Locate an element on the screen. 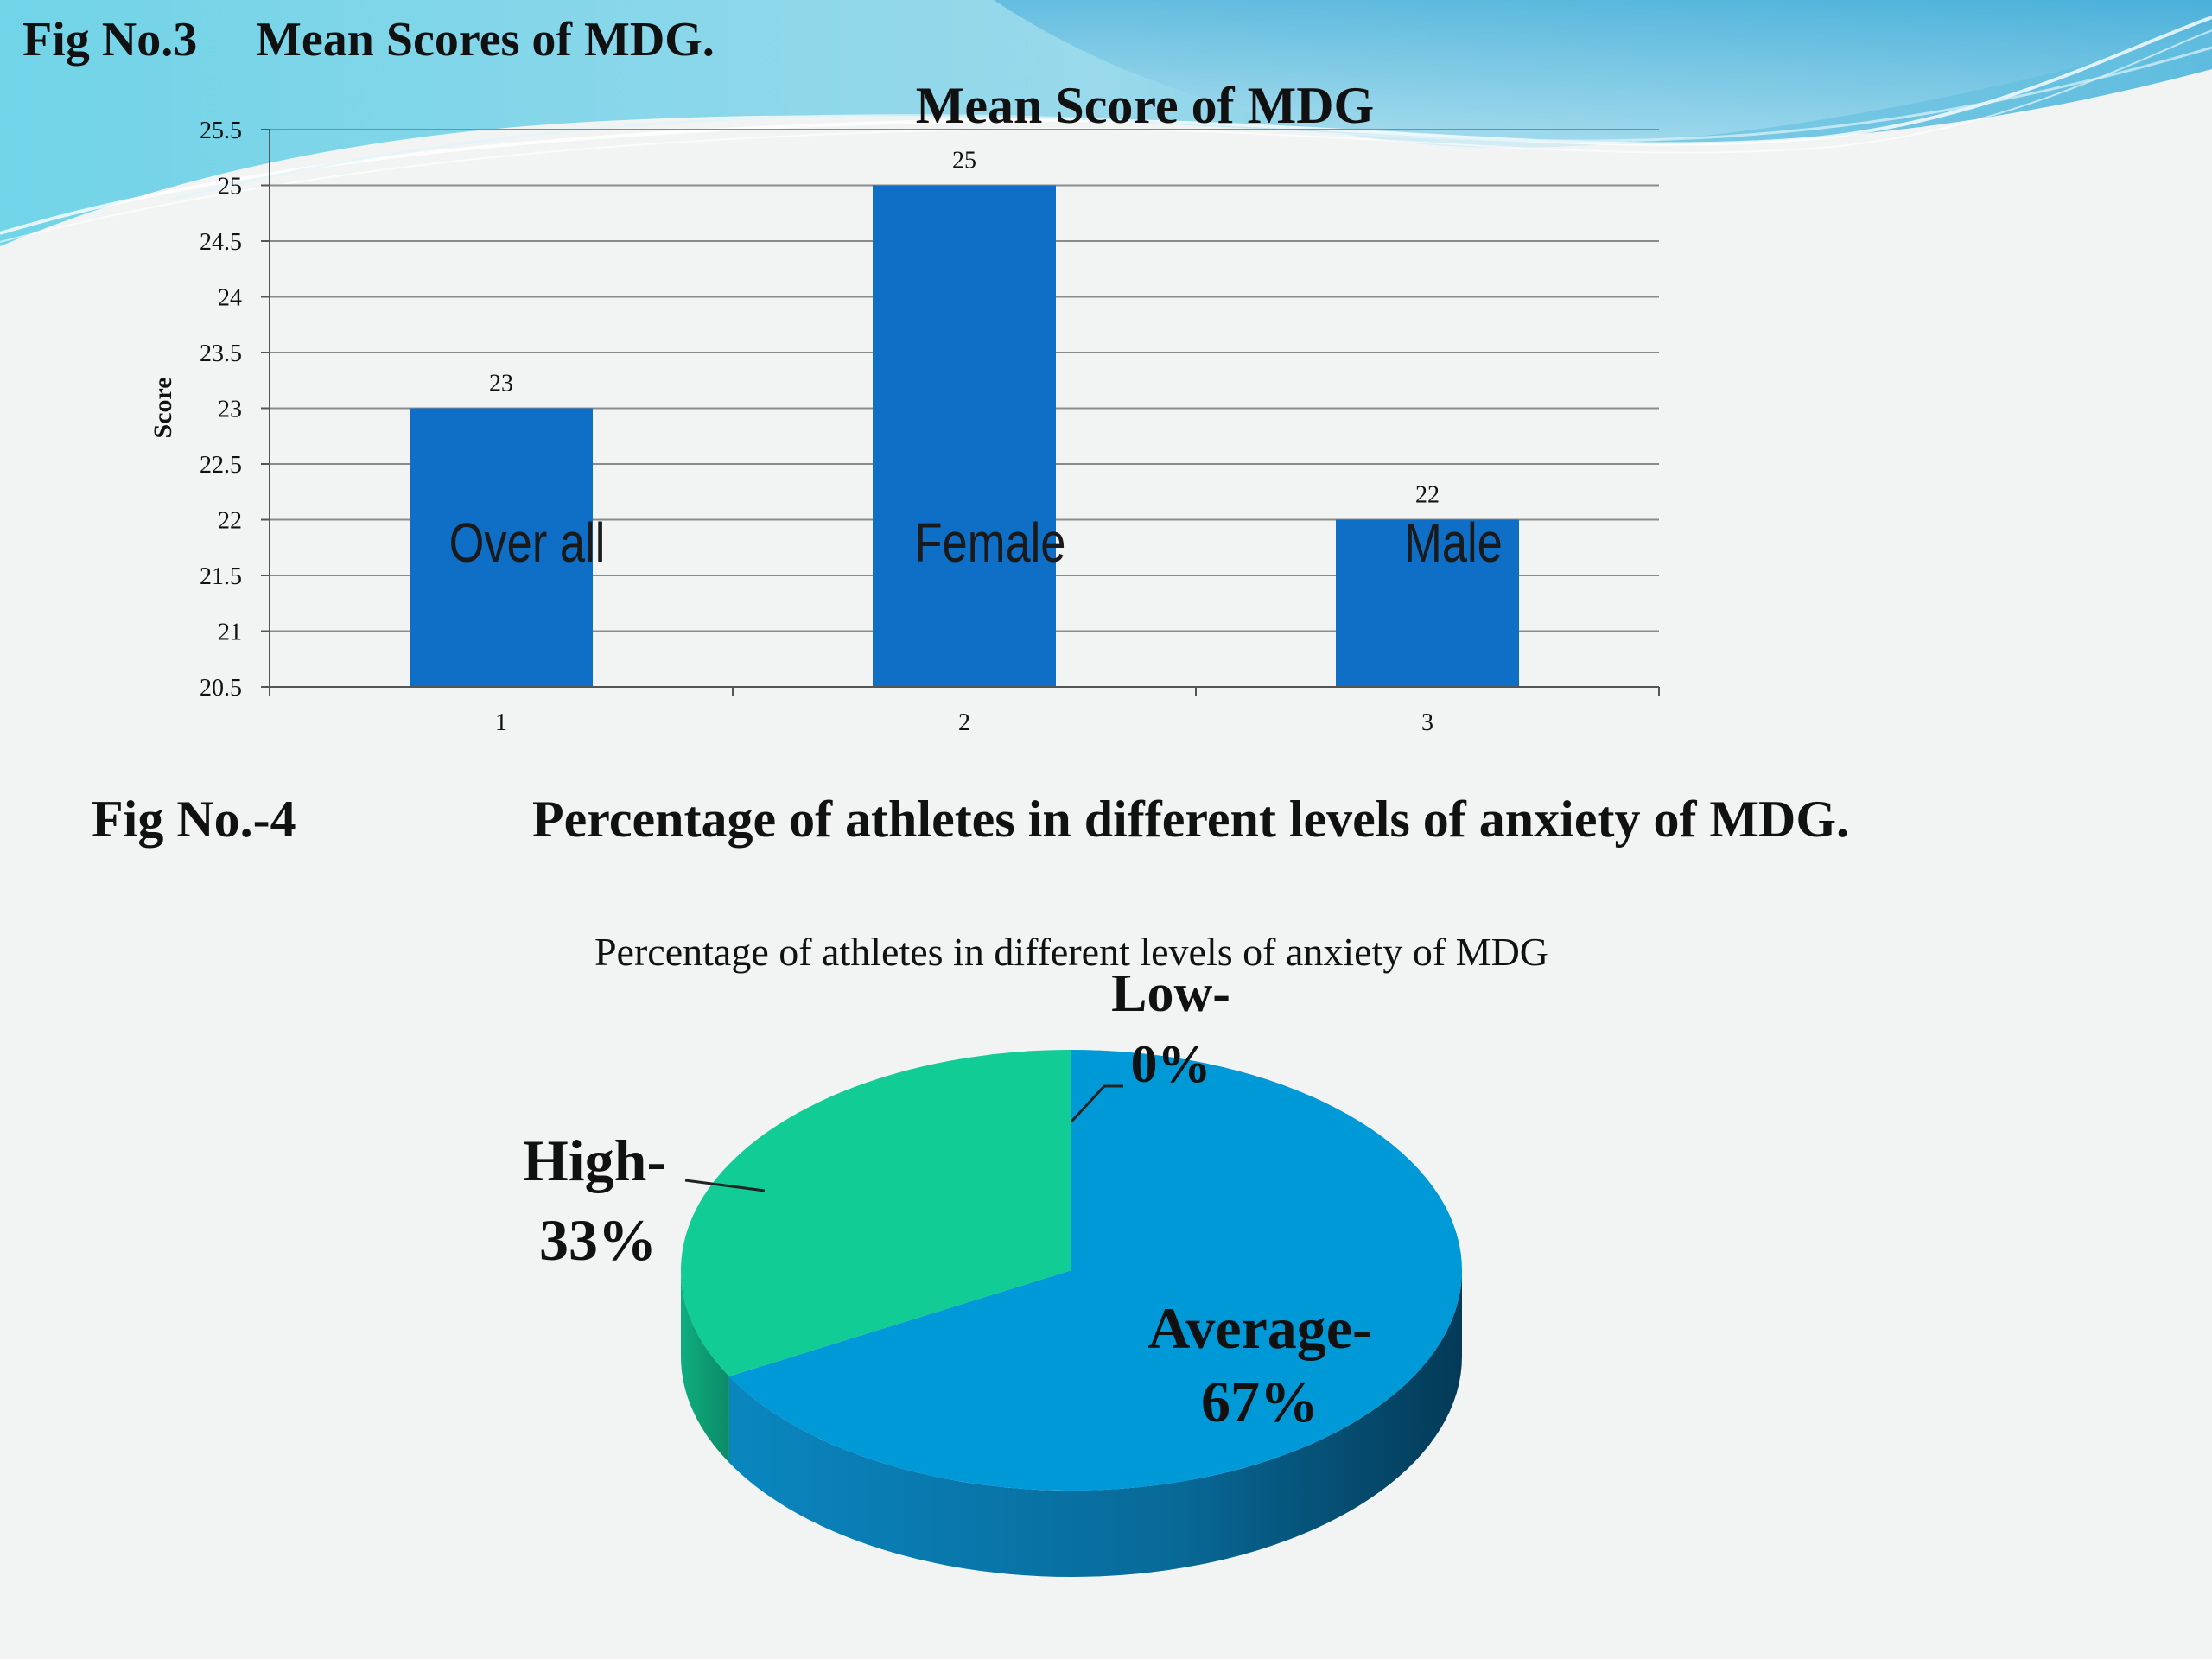 The width and height of the screenshot is (2212, 1659). y-tick-label: 24 is located at coordinates (230, 298).